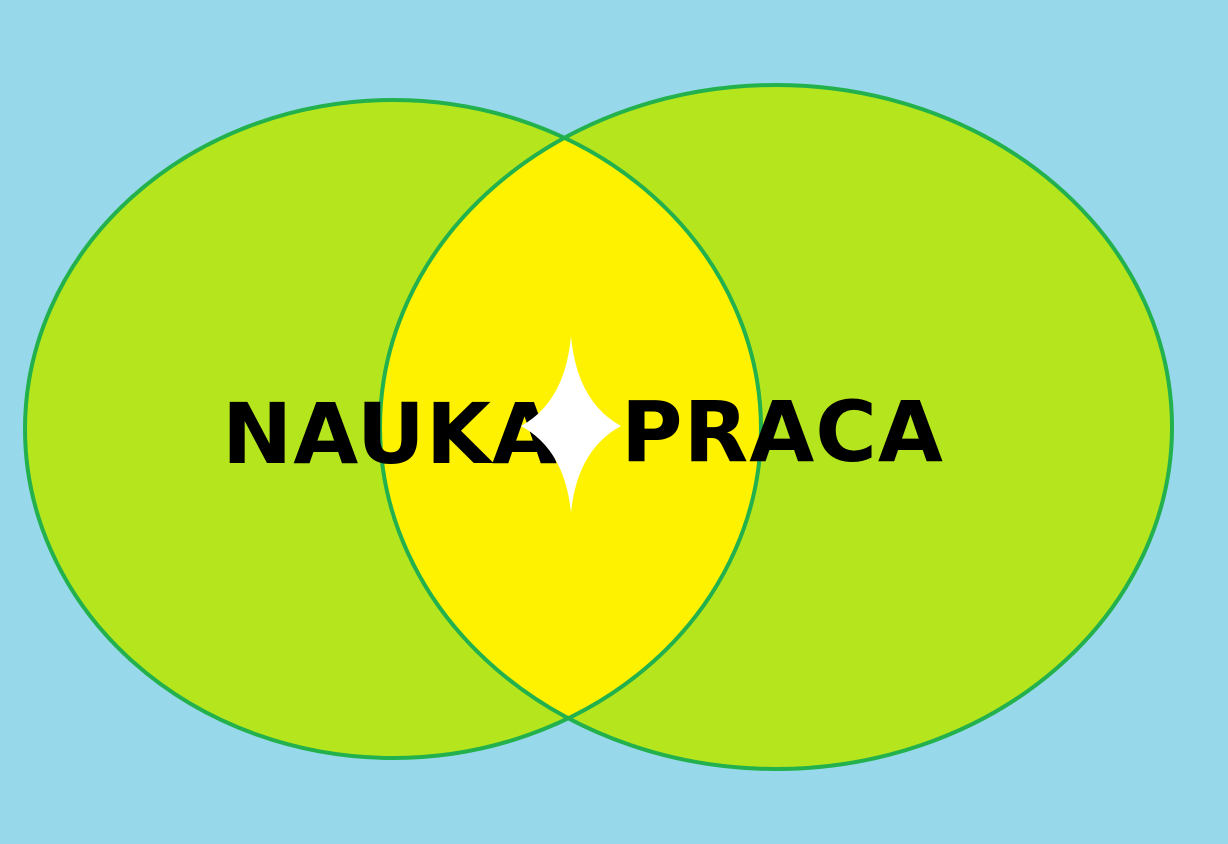  Describe the element at coordinates (571, 424) in the screenshot. I see `four-point-star-icon` at that location.